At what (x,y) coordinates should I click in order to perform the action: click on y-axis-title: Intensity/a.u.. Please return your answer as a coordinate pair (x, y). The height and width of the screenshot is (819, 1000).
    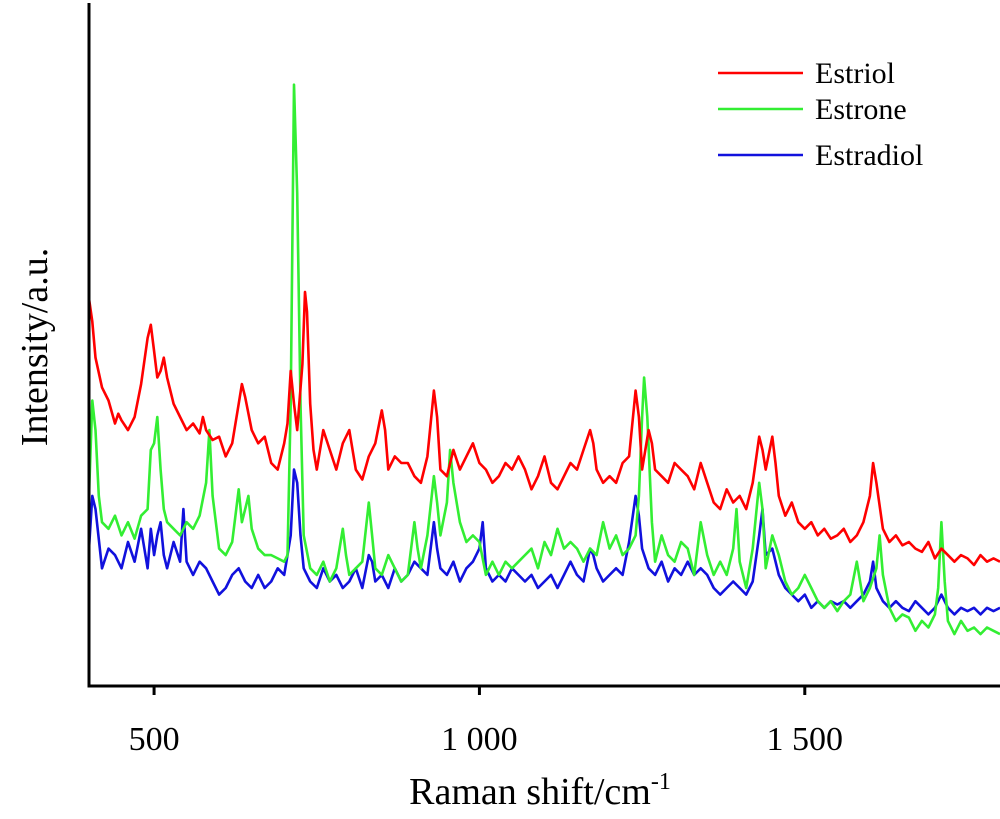
    Looking at the image, I should click on (35, 347).